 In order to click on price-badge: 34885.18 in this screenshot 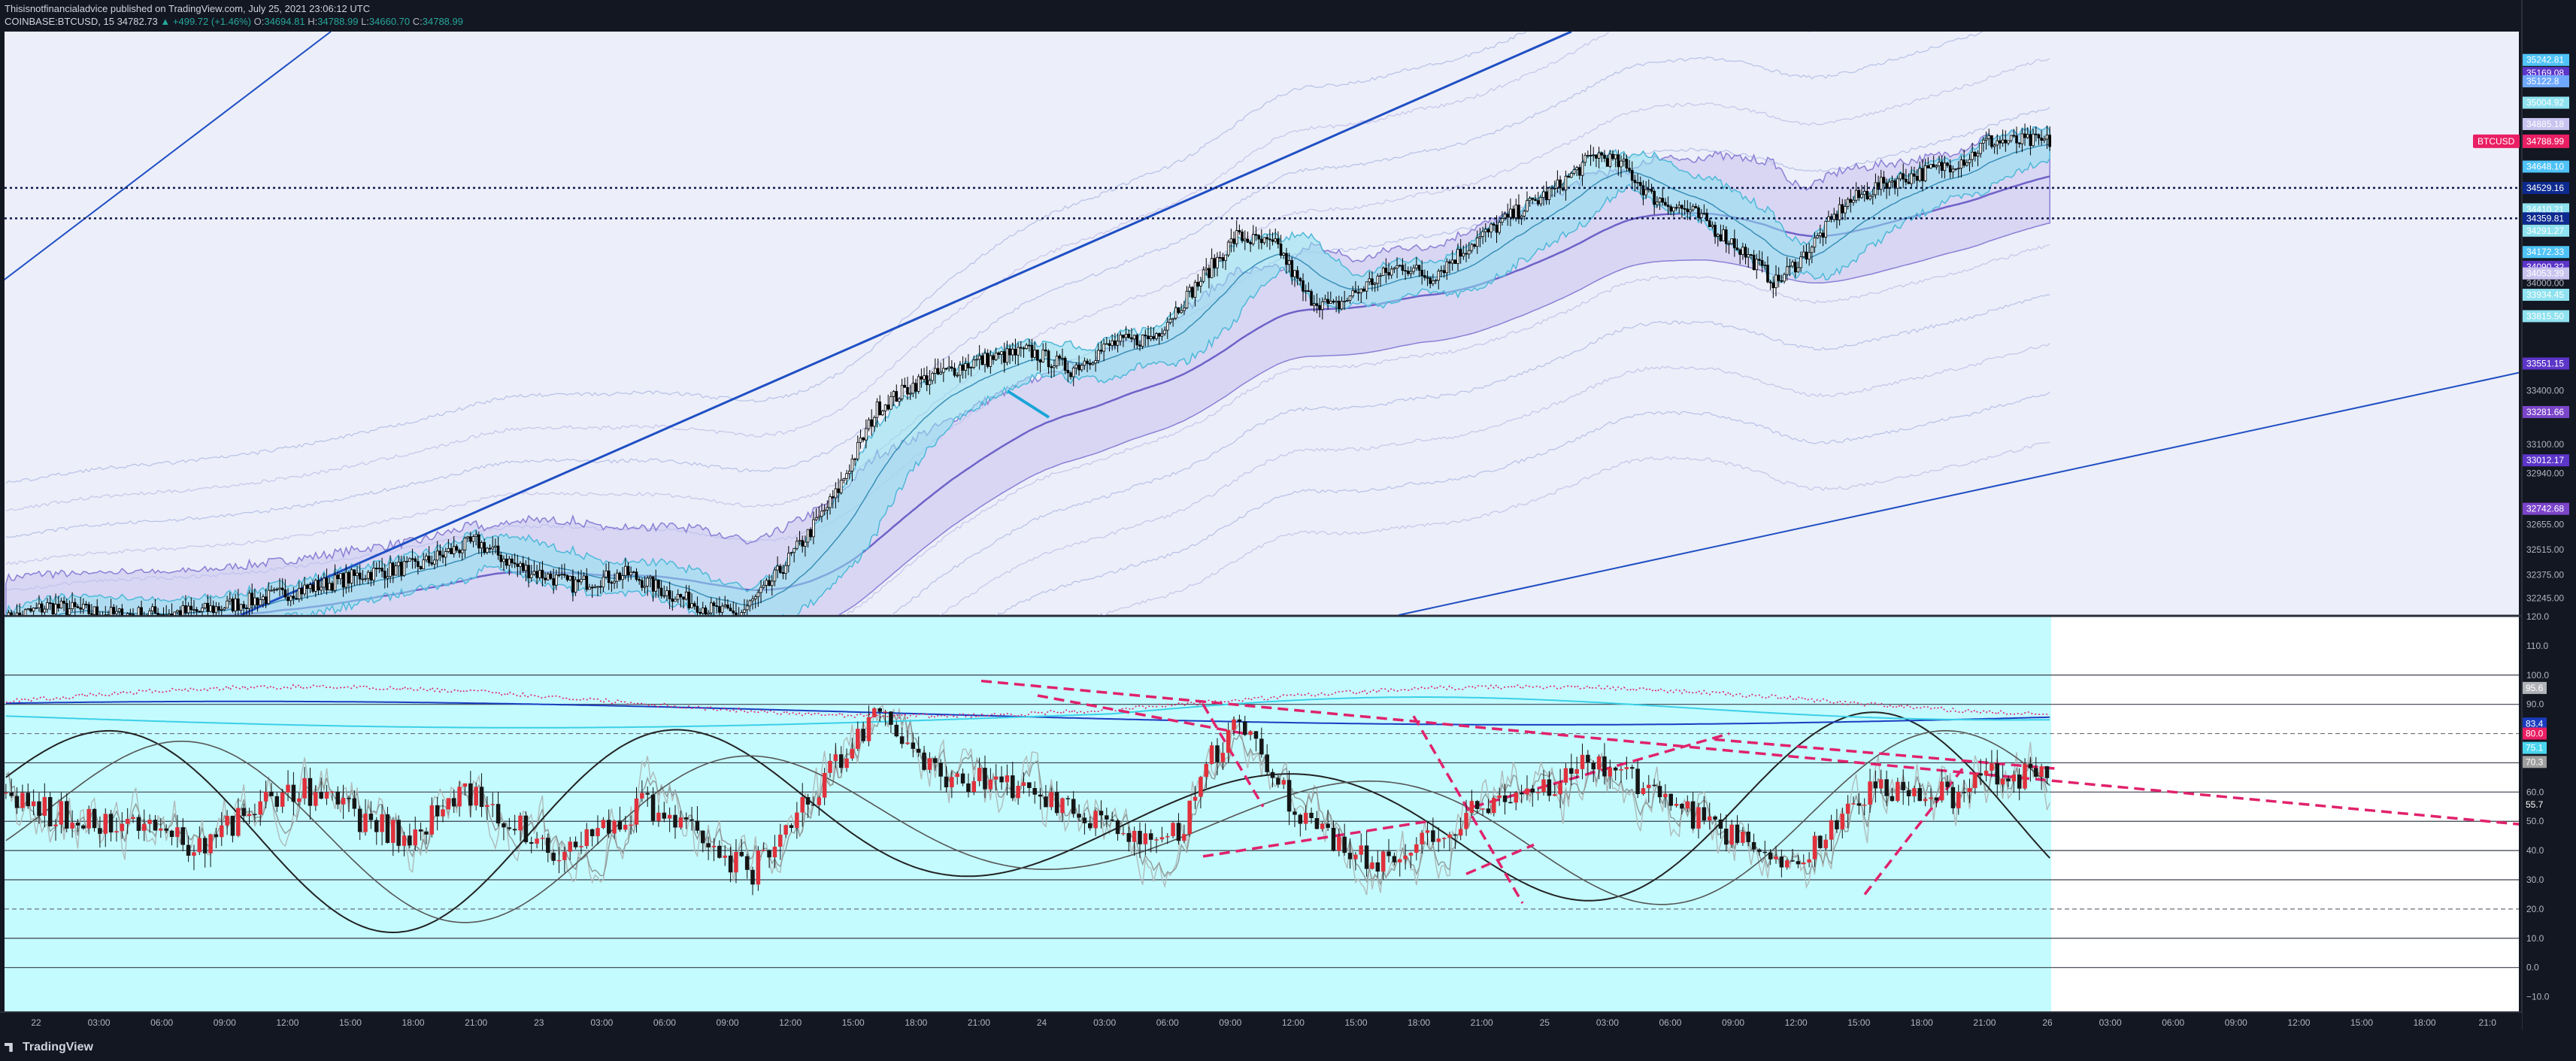, I will do `click(2546, 123)`.